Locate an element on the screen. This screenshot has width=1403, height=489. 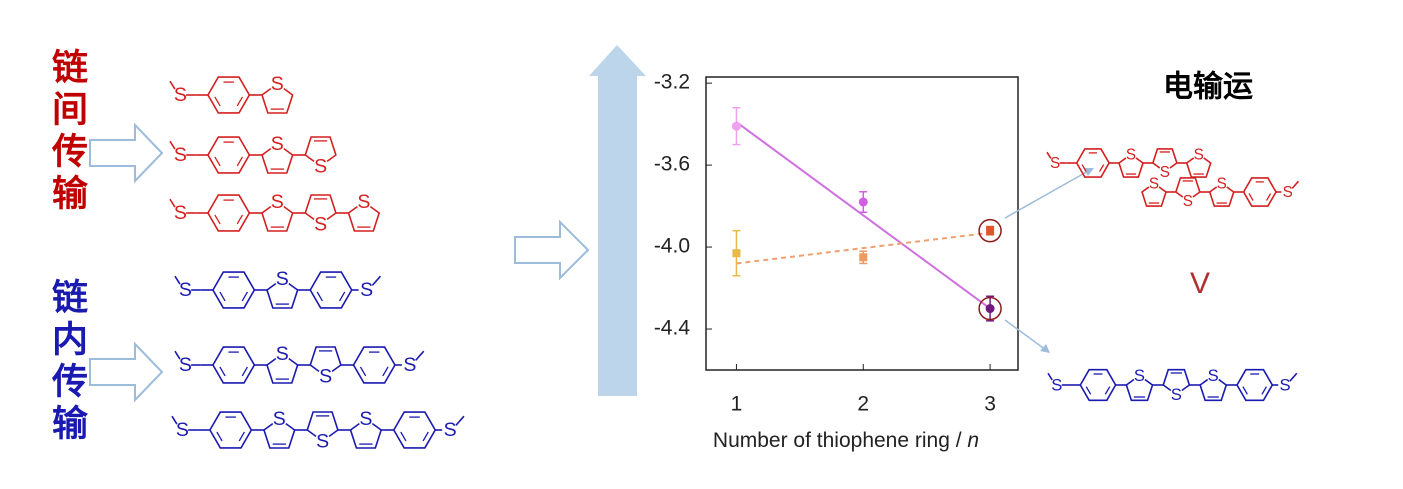
energy-arrow is located at coordinates (617, 220).